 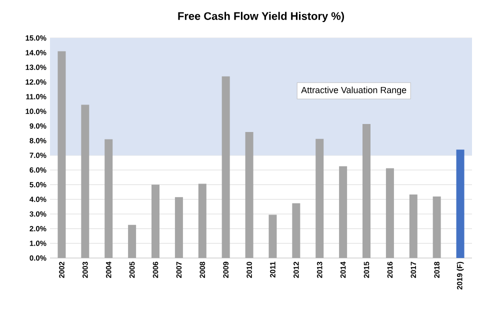 What do you see at coordinates (353, 90) in the screenshot?
I see `band-label: Attractive Valuation Range` at bounding box center [353, 90].